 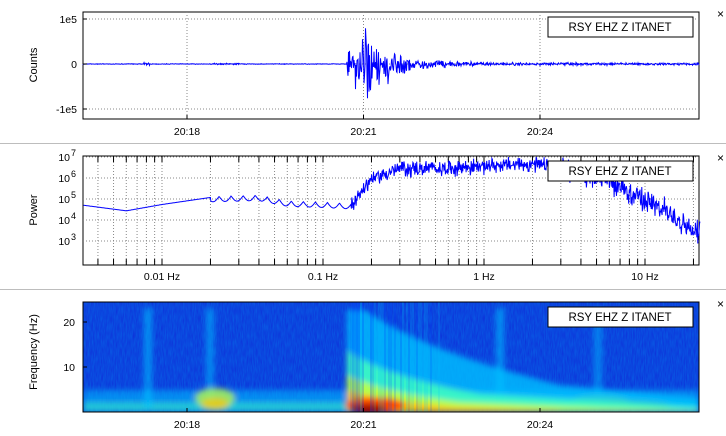 What do you see at coordinates (540, 132) in the screenshot?
I see `waveform-xtick-label: 20:24` at bounding box center [540, 132].